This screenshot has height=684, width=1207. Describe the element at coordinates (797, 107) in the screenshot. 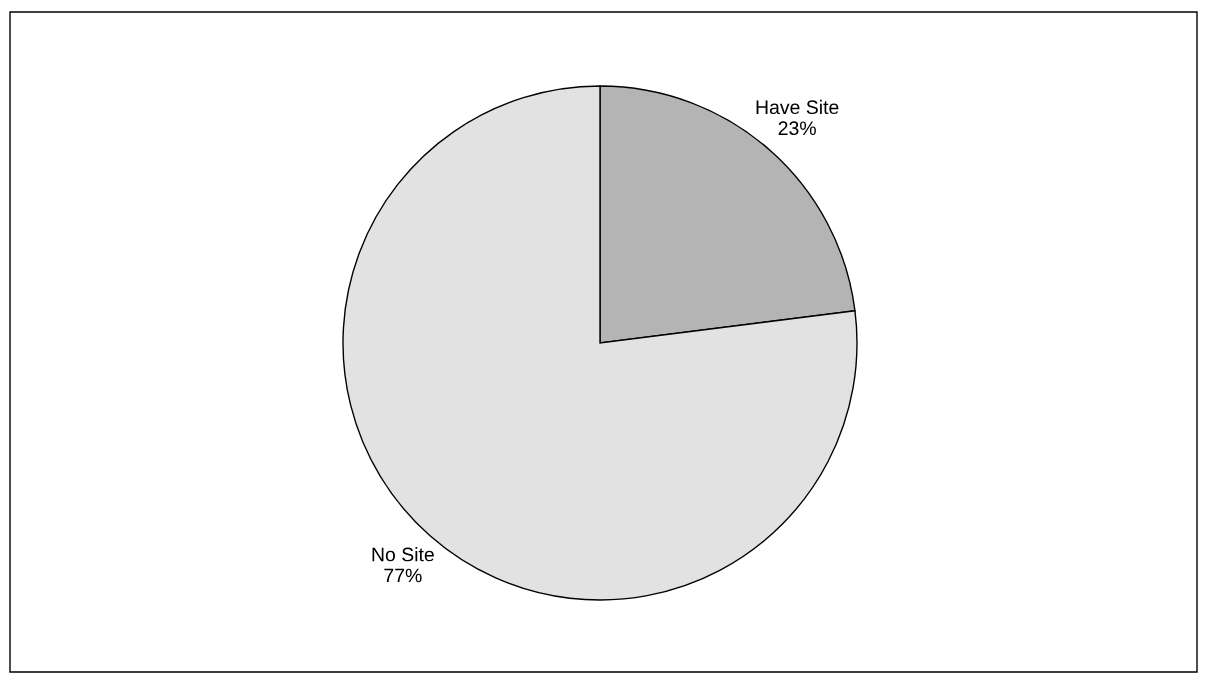

I see `slice-label: Have Site` at that location.